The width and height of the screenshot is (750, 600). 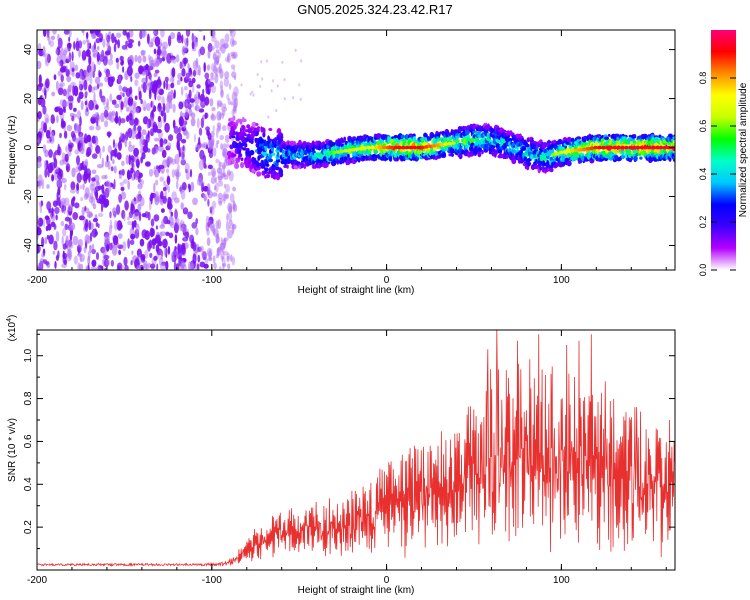 I want to click on spectrogram-y-label: Frequency (Hz), so click(x=12, y=150).